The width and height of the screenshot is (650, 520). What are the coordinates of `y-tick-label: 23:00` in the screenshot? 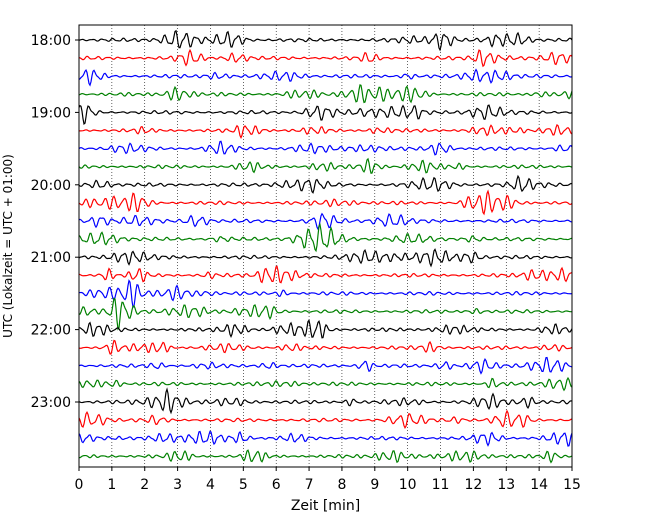 It's located at (51, 403).